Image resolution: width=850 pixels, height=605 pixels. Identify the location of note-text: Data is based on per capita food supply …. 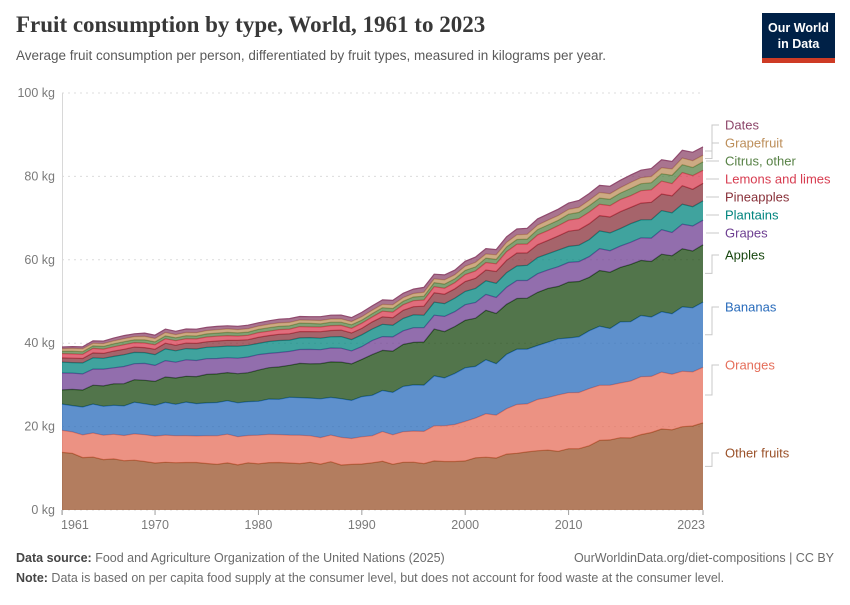
(386, 577).